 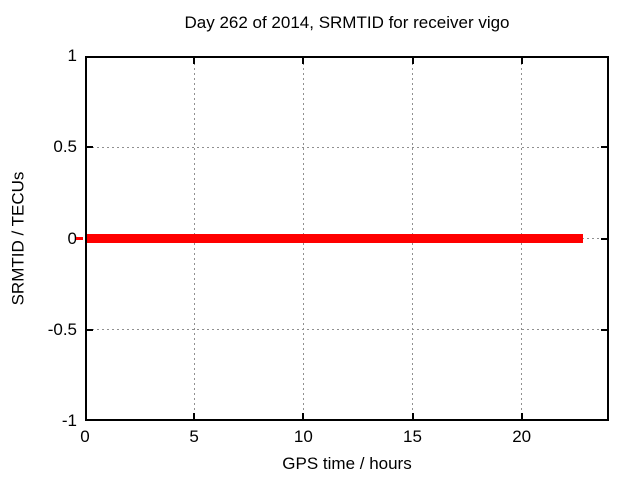 What do you see at coordinates (347, 463) in the screenshot?
I see `x-axis-label: GPS time / hours` at bounding box center [347, 463].